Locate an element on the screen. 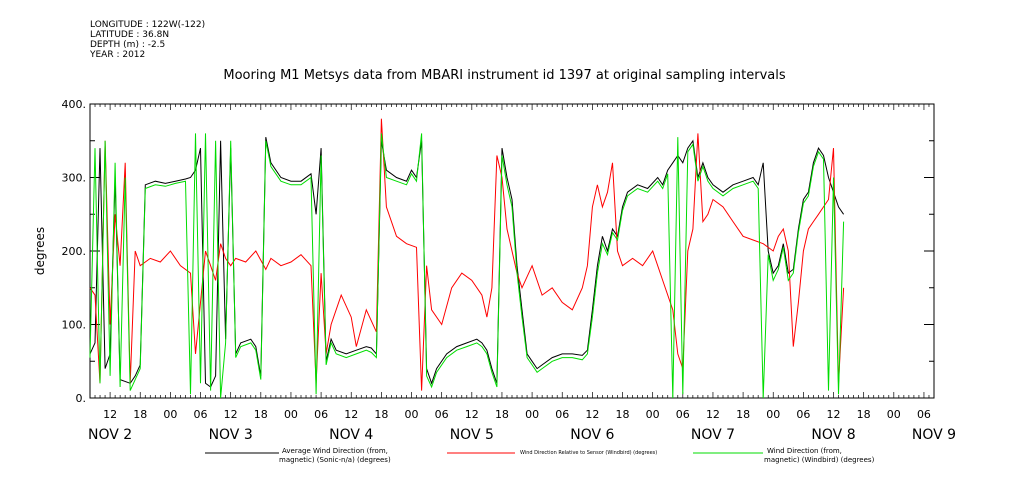 Image resolution: width=1009 pixels, height=504 pixels. y-tick-label: 200. is located at coordinates (74, 251).